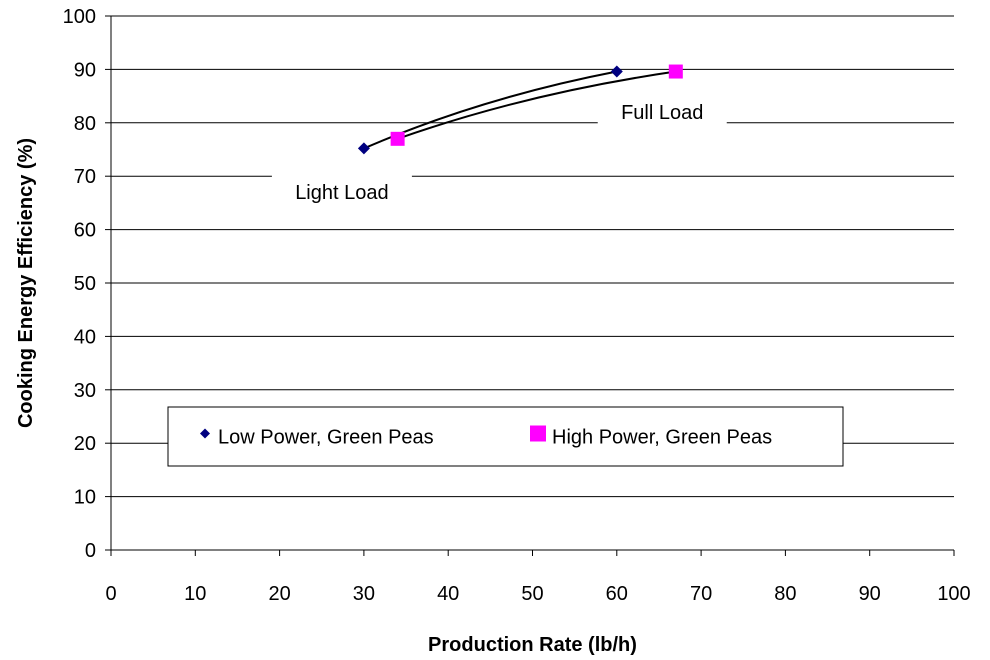 This screenshot has height=660, width=990. I want to click on x-tick-label: 30, so click(364, 594).